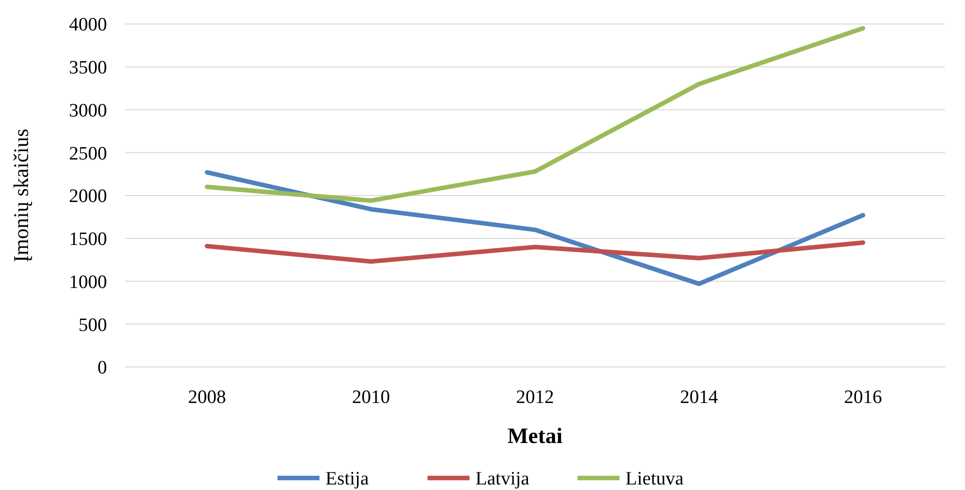  I want to click on y-tick-label: 1500, so click(88, 239).